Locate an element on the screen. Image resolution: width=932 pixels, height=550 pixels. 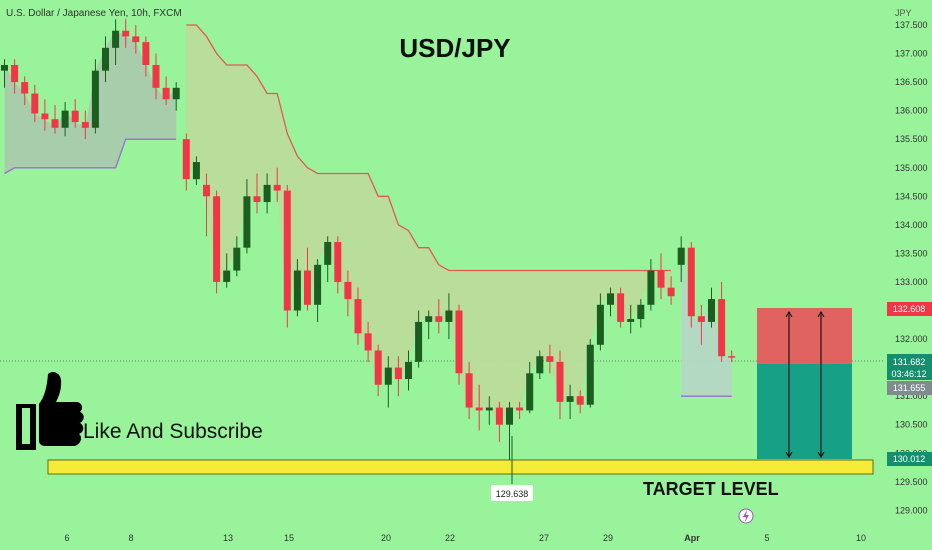
time-tick-label: 8 is located at coordinates (130, 538).